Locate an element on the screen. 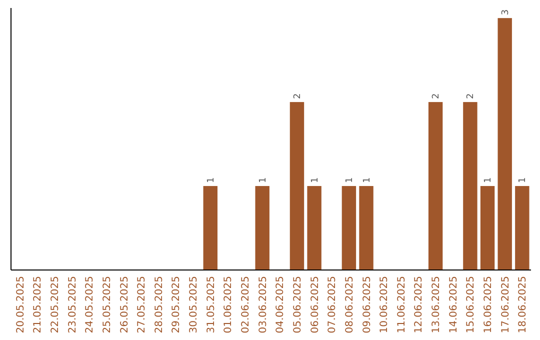  x-tick-label: 07.06.2025 is located at coordinates (332, 305).